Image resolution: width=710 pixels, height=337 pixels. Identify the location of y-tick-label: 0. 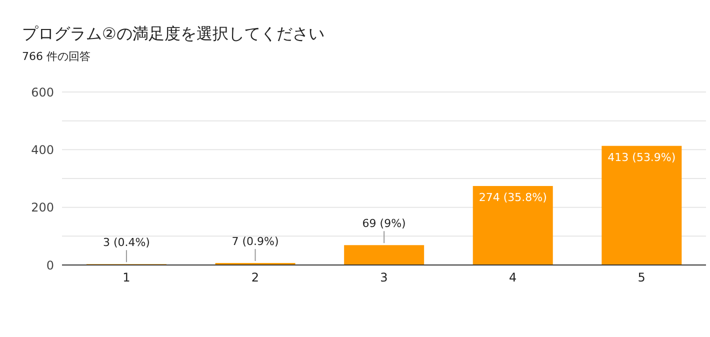
(50, 265).